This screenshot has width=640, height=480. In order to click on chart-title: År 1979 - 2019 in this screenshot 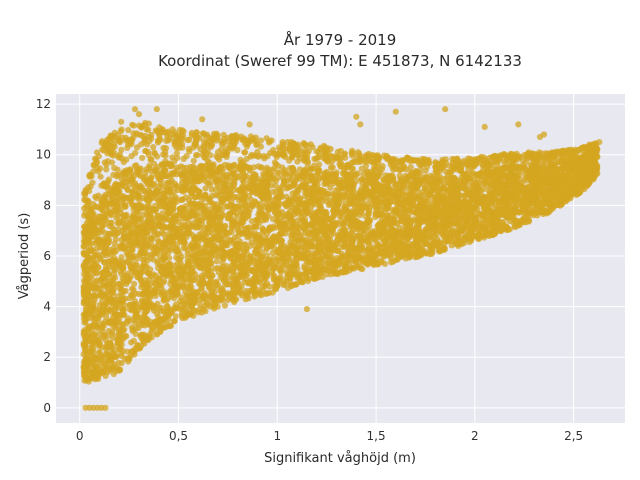, I will do `click(340, 39)`.